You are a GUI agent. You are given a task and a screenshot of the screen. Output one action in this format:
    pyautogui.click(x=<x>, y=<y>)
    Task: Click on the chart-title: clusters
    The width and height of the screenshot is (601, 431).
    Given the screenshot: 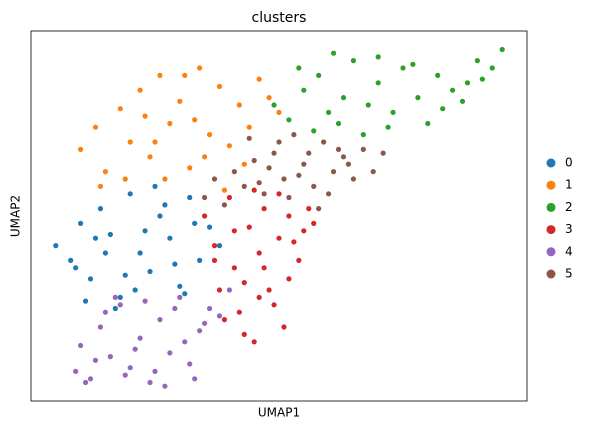 What is the action you would take?
    pyautogui.click(x=279, y=18)
    